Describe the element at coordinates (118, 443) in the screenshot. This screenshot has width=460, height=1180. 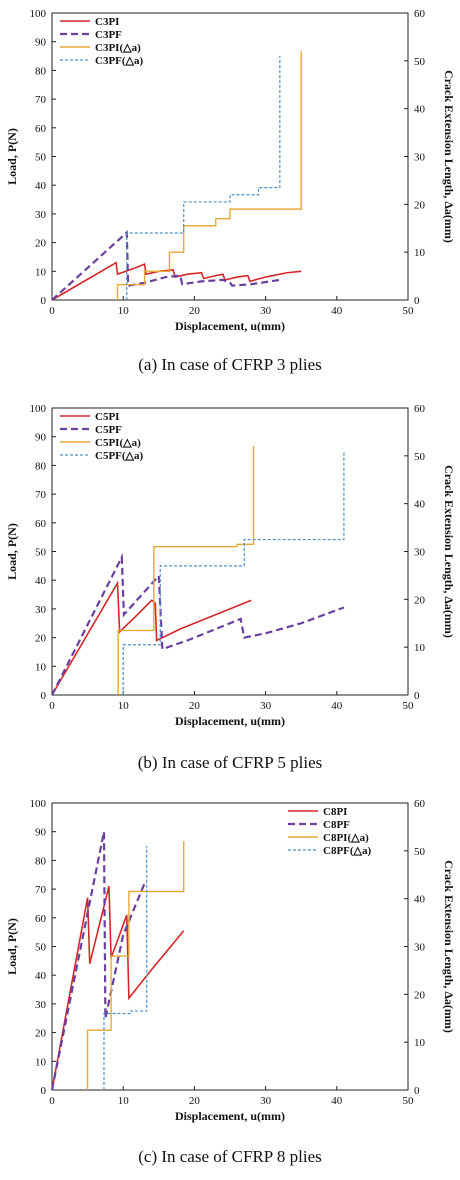
I see `legend-label: C5PI(△a)` at that location.